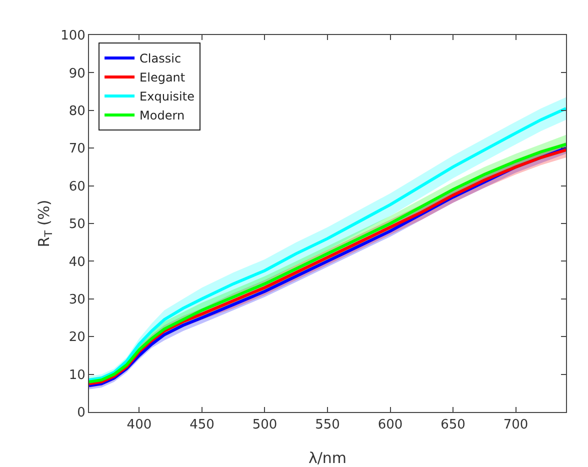 This screenshot has width=588, height=467. What do you see at coordinates (77, 300) in the screenshot?
I see `y-tick-label: 30` at bounding box center [77, 300].